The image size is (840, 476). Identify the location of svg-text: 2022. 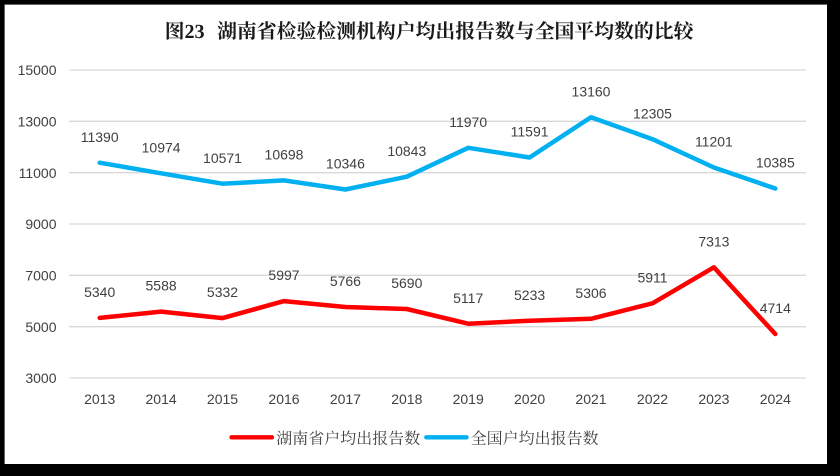
(652, 399).